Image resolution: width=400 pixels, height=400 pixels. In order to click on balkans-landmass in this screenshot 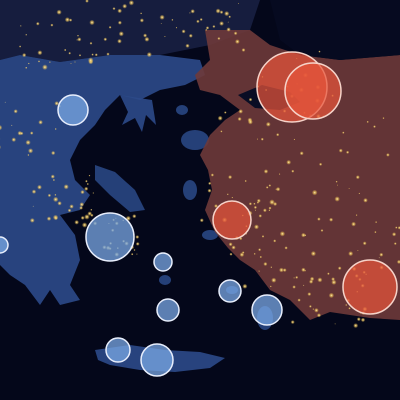, I will do `click(130, 31)`.